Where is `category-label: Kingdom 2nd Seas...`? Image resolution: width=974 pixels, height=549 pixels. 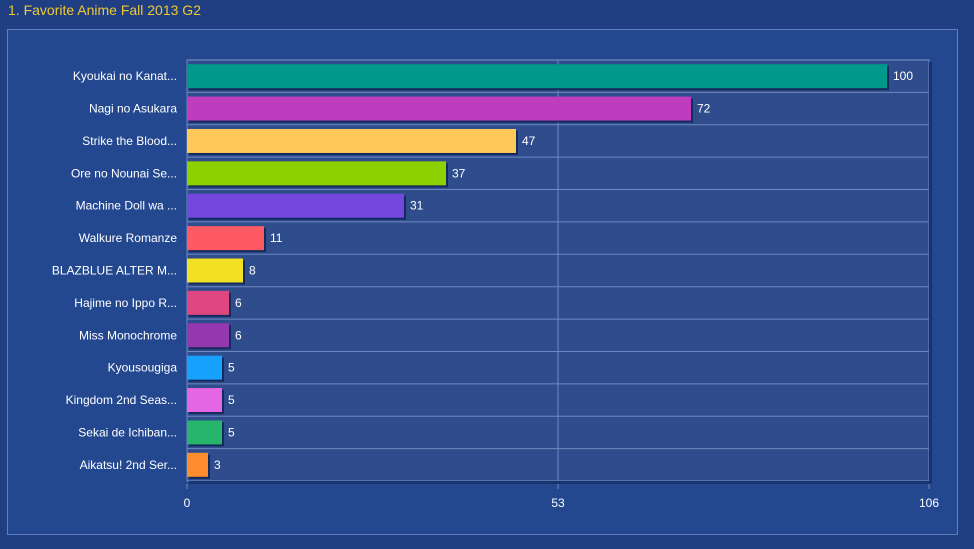
category-label: Kingdom 2nd Seas... is located at coordinates (121, 400).